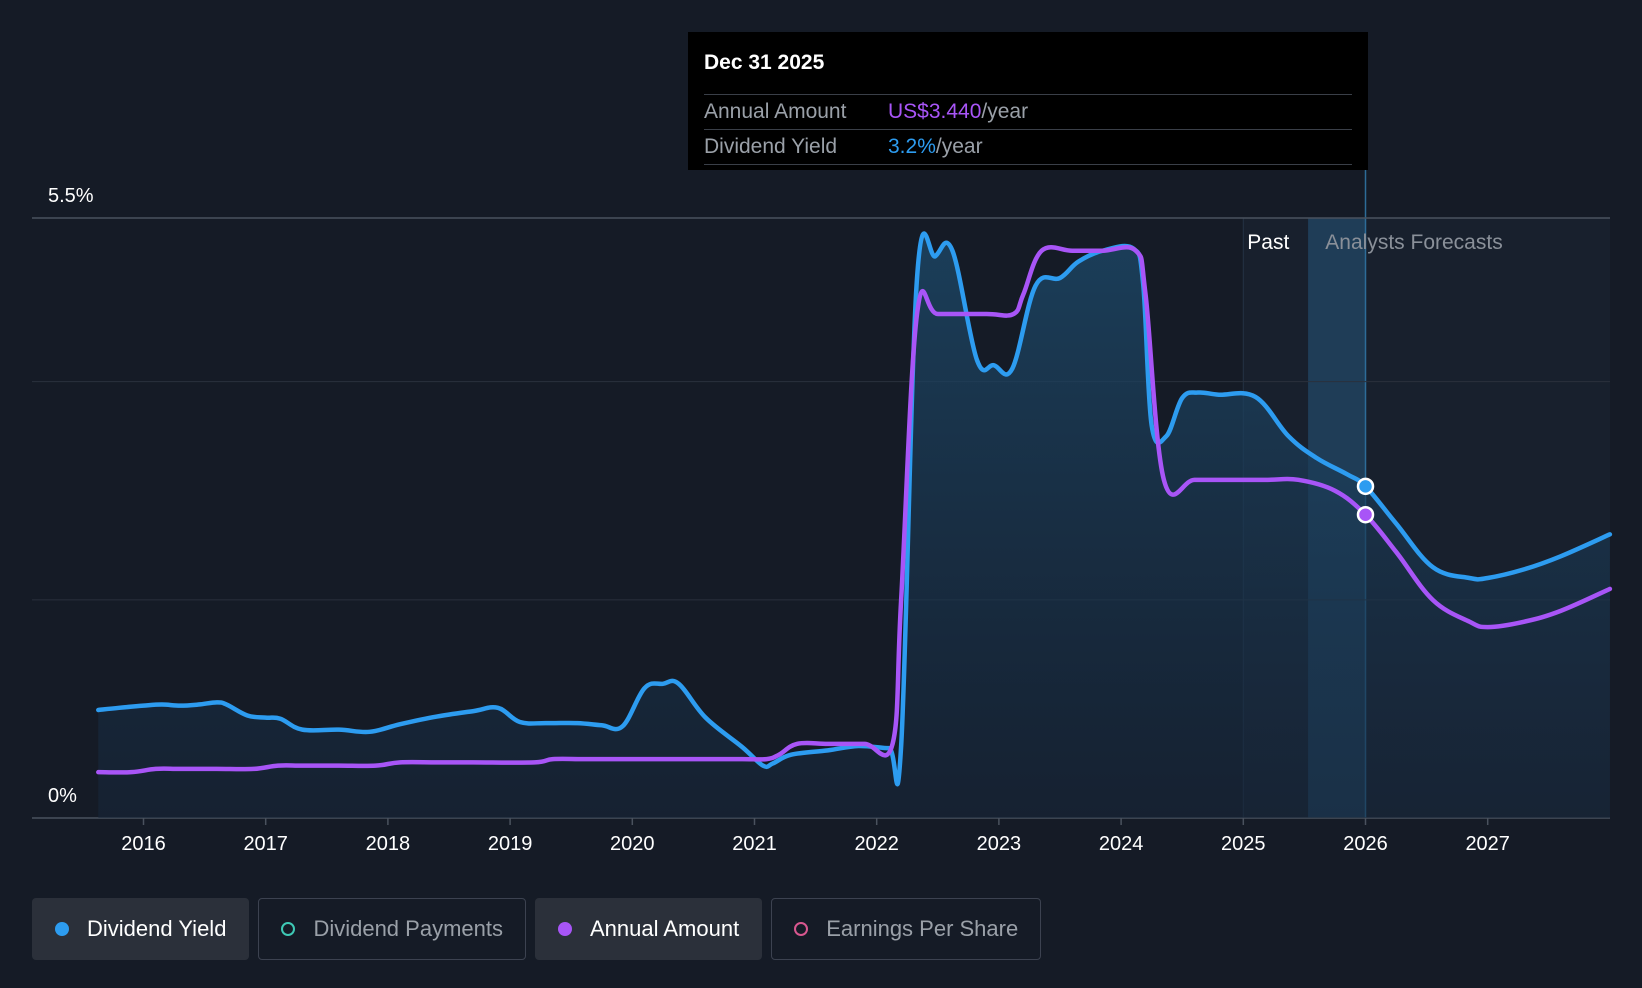 The image size is (1642, 988). What do you see at coordinates (564, 929) in the screenshot?
I see `legend-annual-amount-dot-icon` at bounding box center [564, 929].